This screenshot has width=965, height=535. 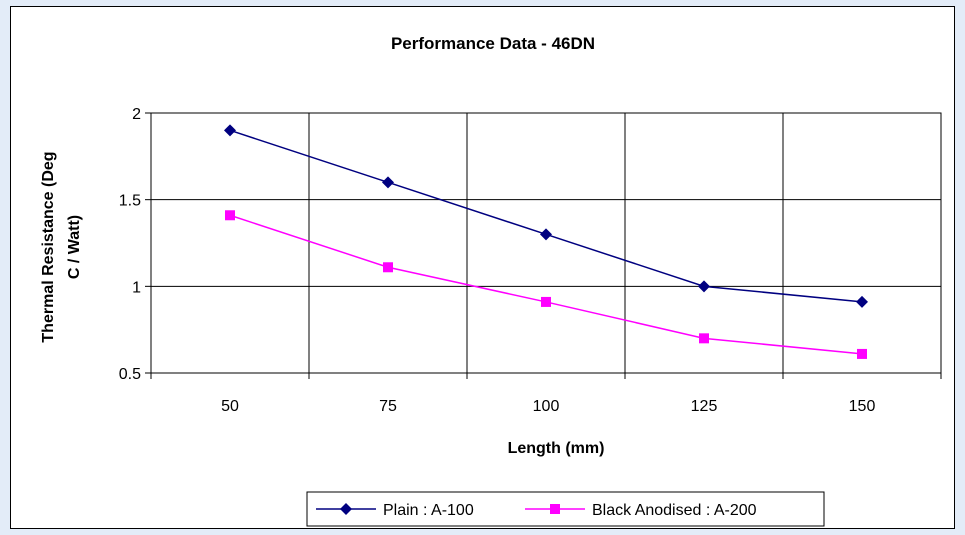 What do you see at coordinates (230, 406) in the screenshot?
I see `x-tick-label: 50` at bounding box center [230, 406].